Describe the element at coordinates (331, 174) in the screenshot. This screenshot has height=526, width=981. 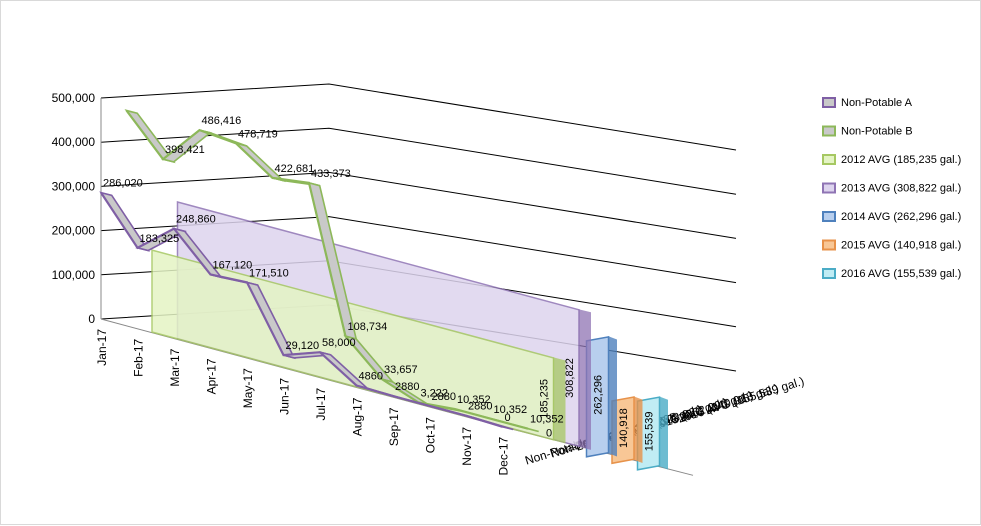
I see `data-label: 433,373` at that location.